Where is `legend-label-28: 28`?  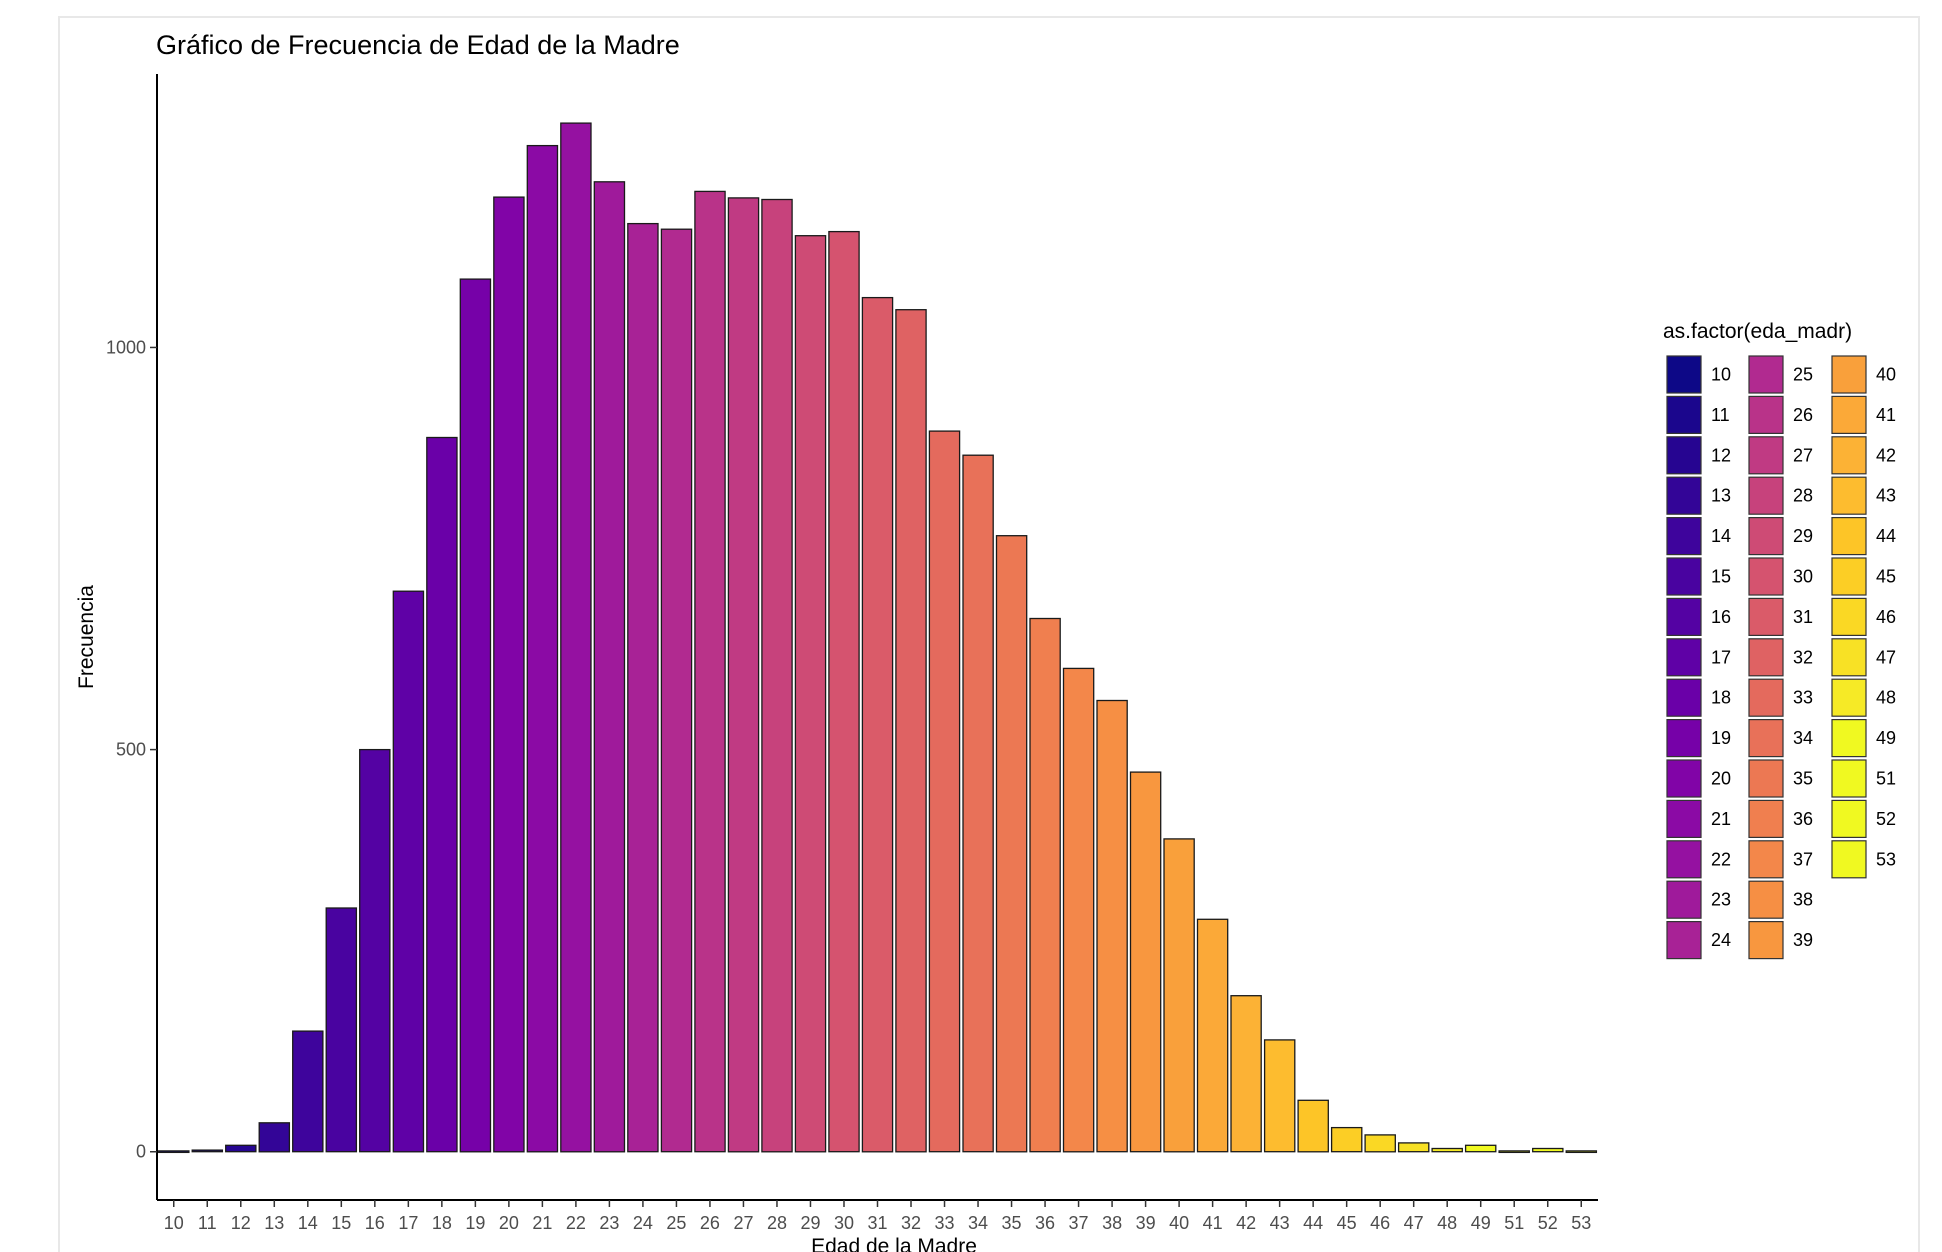 legend-label-28: 28 is located at coordinates (1803, 496).